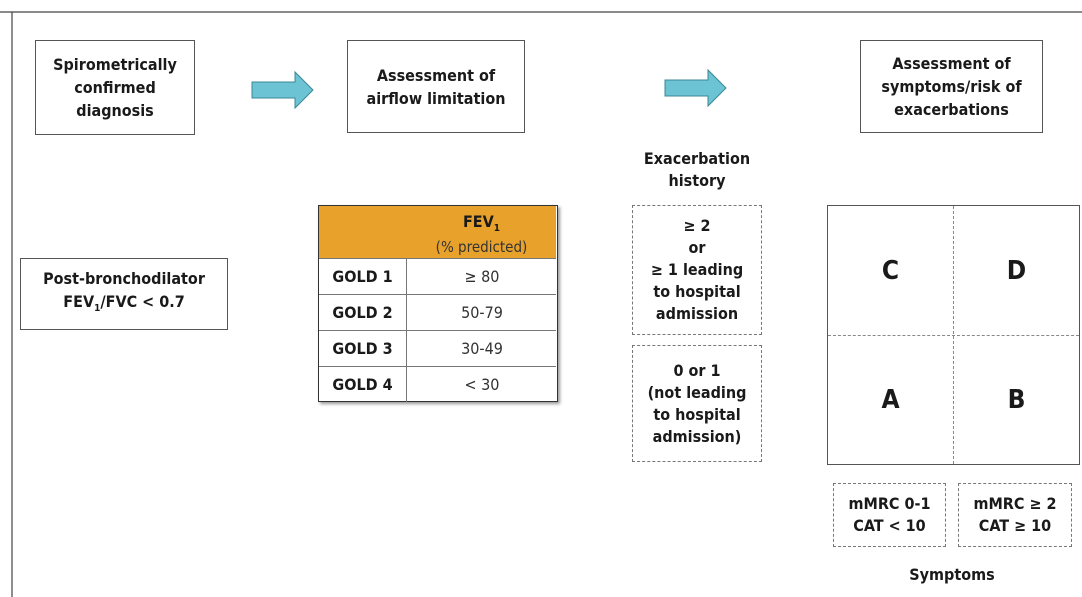  Describe the element at coordinates (142, 302) in the screenshot. I see `text: /FVC < 0.7` at that location.